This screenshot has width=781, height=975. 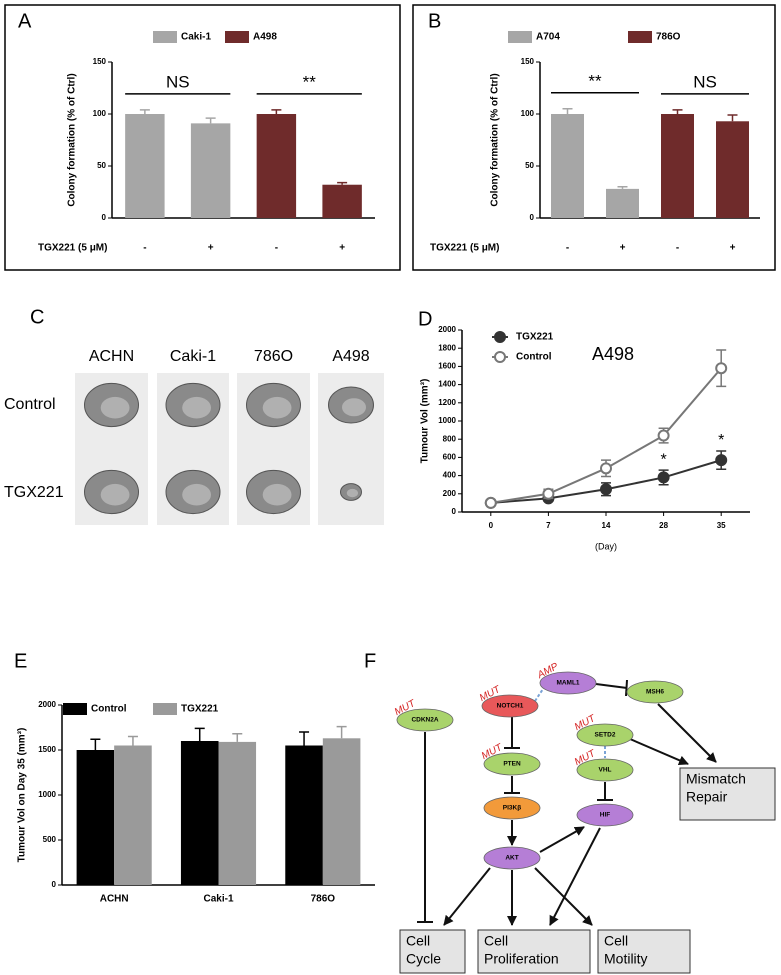 I want to click on x-tick-label: 14, so click(x=606, y=525).